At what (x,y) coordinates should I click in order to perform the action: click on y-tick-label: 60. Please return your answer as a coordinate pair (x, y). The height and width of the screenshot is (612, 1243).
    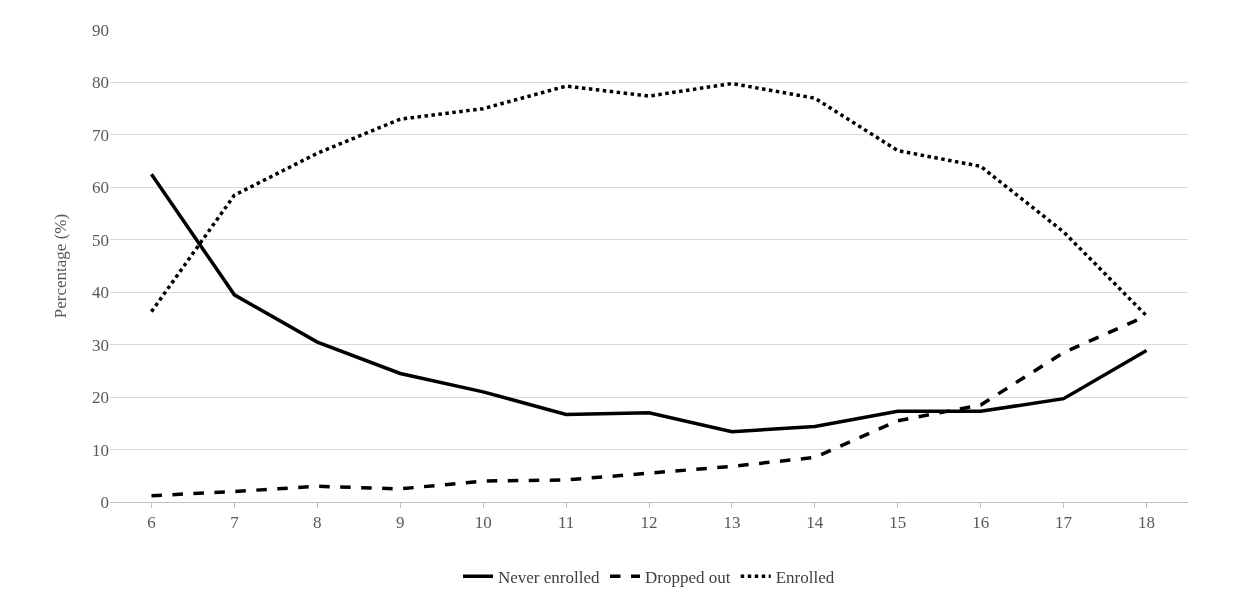
    Looking at the image, I should click on (100, 188).